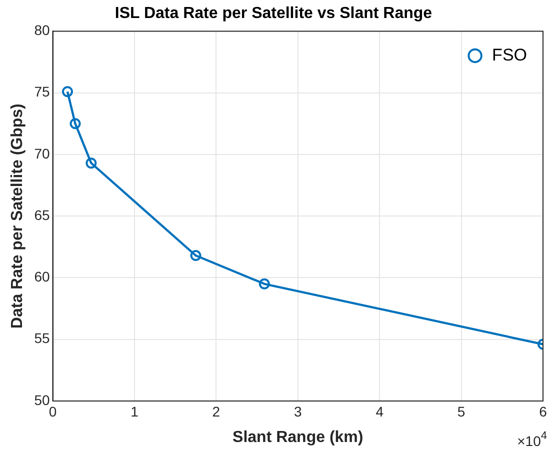  Describe the element at coordinates (380, 411) in the screenshot. I see `x-tick-label: 4` at that location.